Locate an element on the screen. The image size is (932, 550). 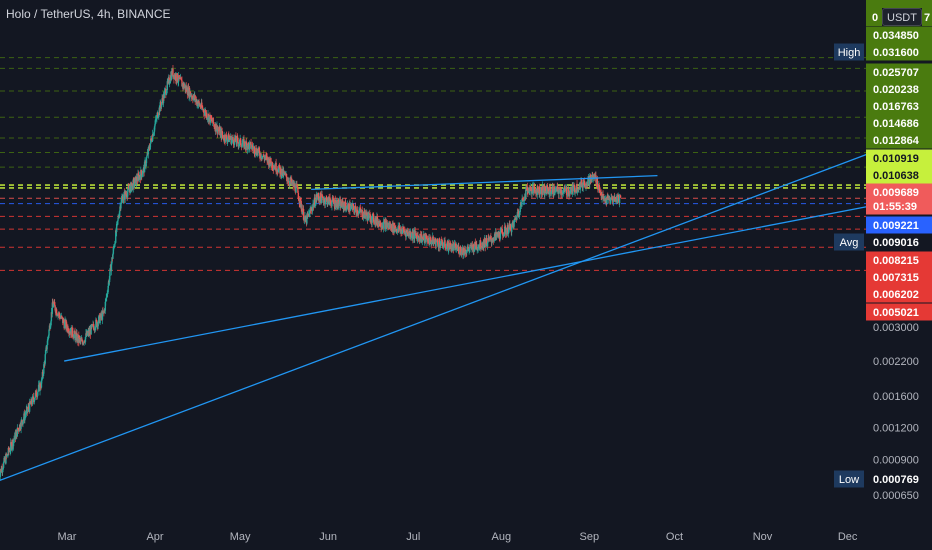
time-tick-label: Jun is located at coordinates (328, 537).